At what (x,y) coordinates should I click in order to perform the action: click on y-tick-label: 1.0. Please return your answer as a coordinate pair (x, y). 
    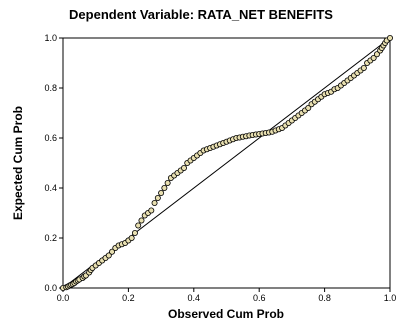
    Looking at the image, I should click on (50, 38).